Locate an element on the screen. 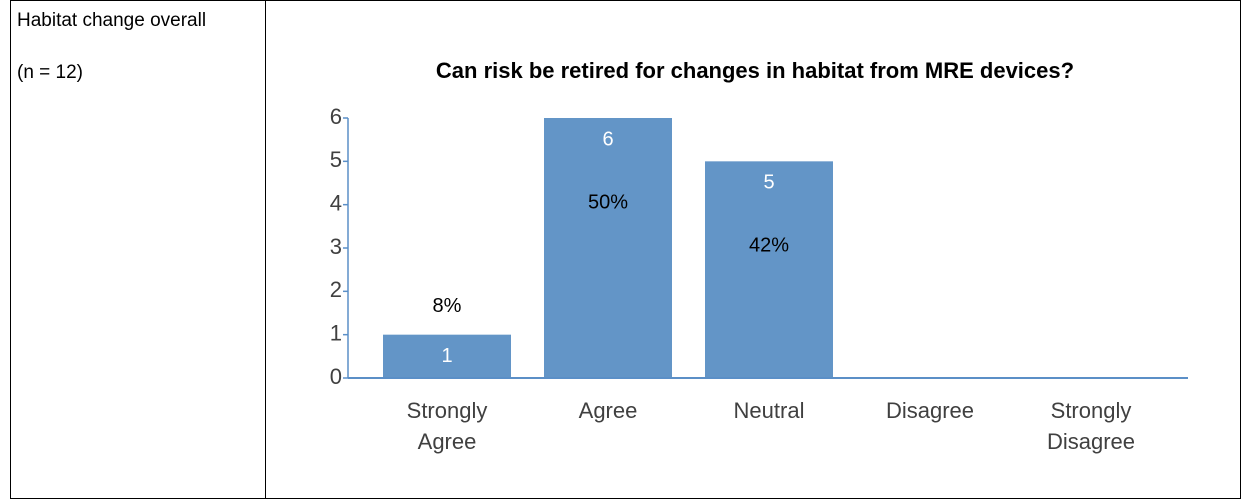 Image resolution: width=1250 pixels, height=501 pixels. share-label: 50% is located at coordinates (608, 202).